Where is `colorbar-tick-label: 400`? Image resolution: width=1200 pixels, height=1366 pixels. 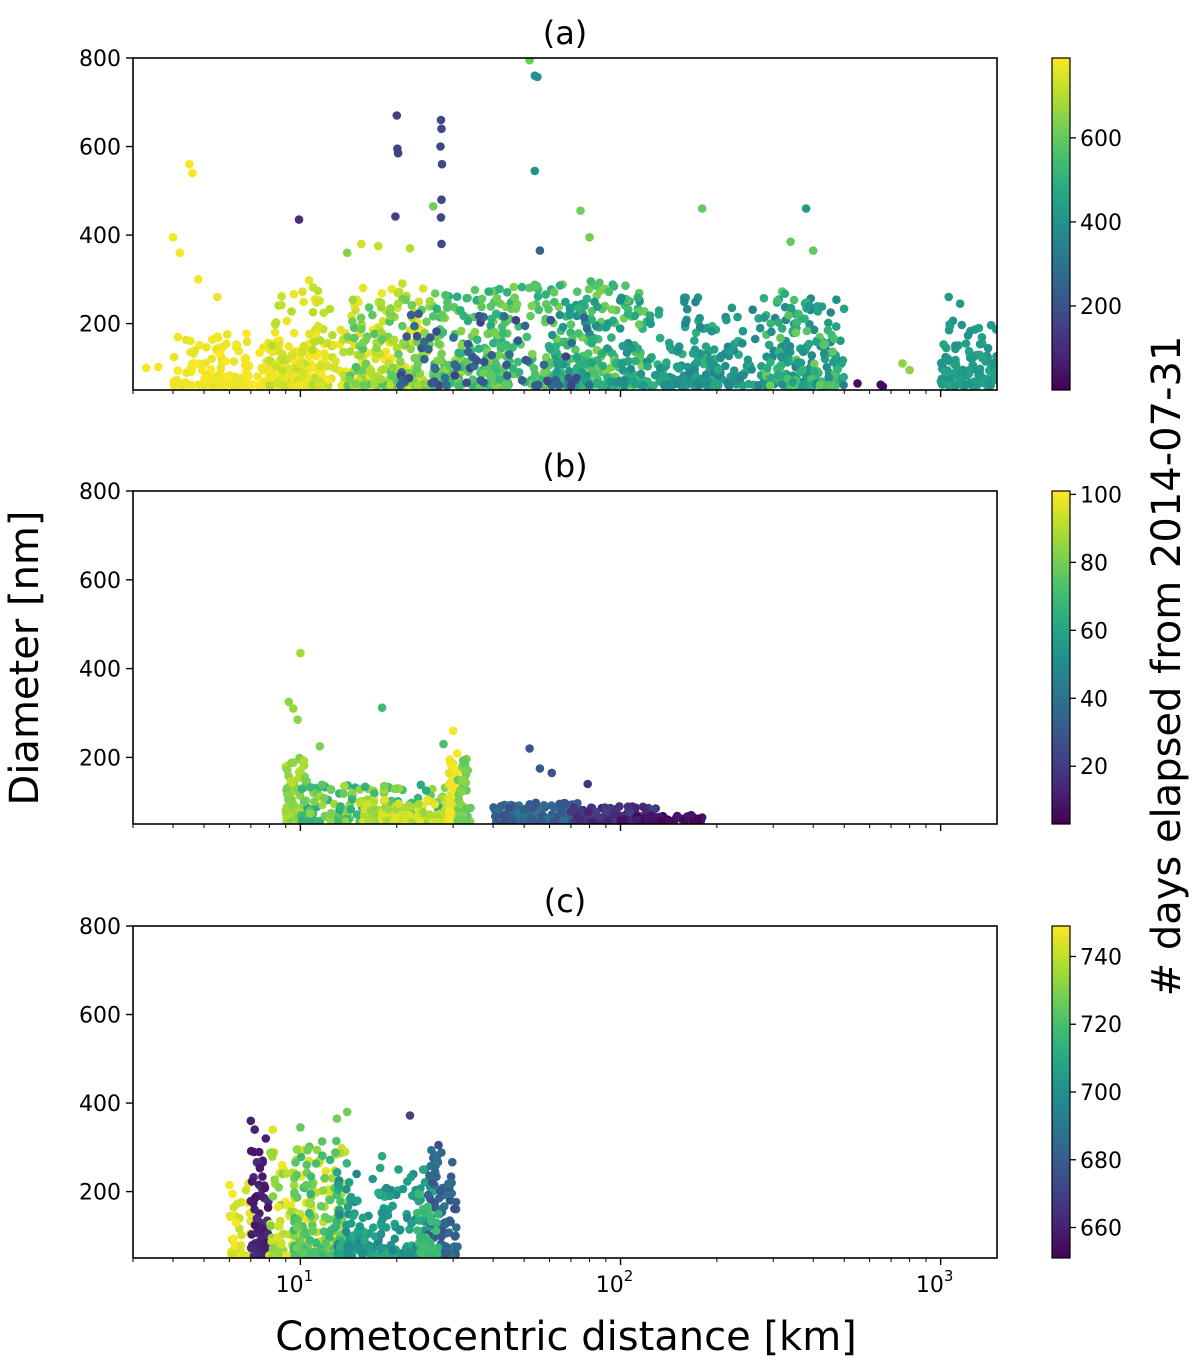 colorbar-tick-label: 400 is located at coordinates (1101, 223).